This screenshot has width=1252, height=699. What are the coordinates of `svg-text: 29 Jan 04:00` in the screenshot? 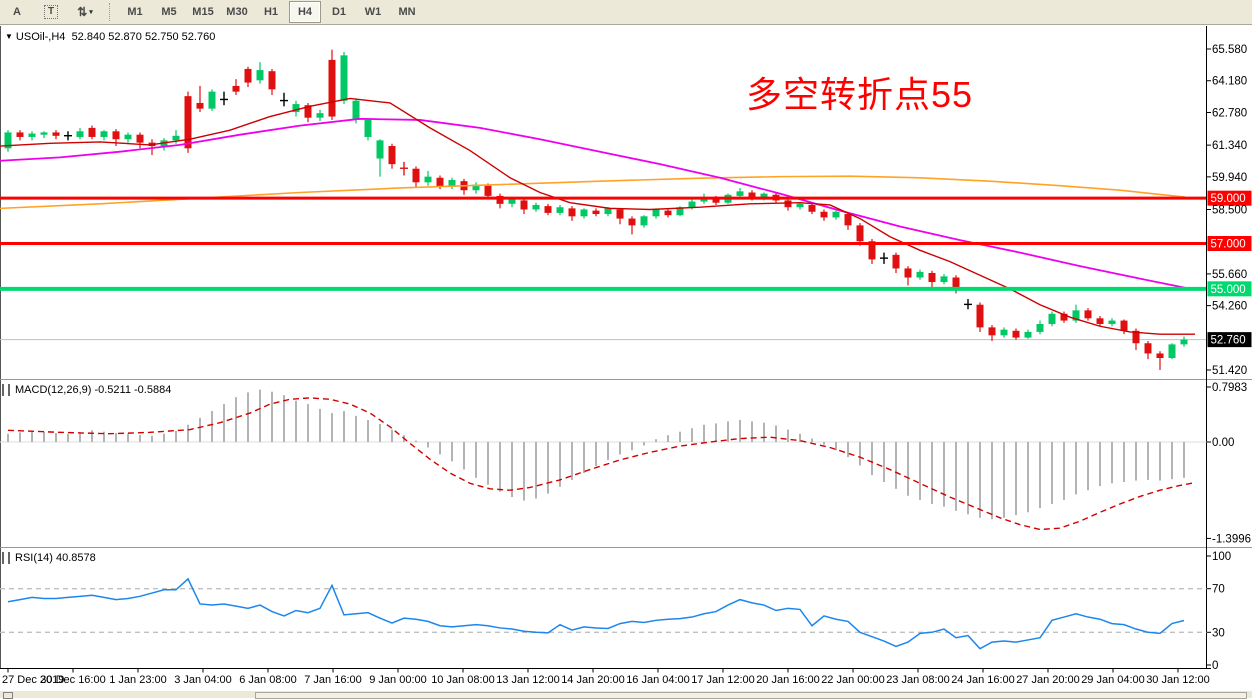 It's located at (1113, 680).